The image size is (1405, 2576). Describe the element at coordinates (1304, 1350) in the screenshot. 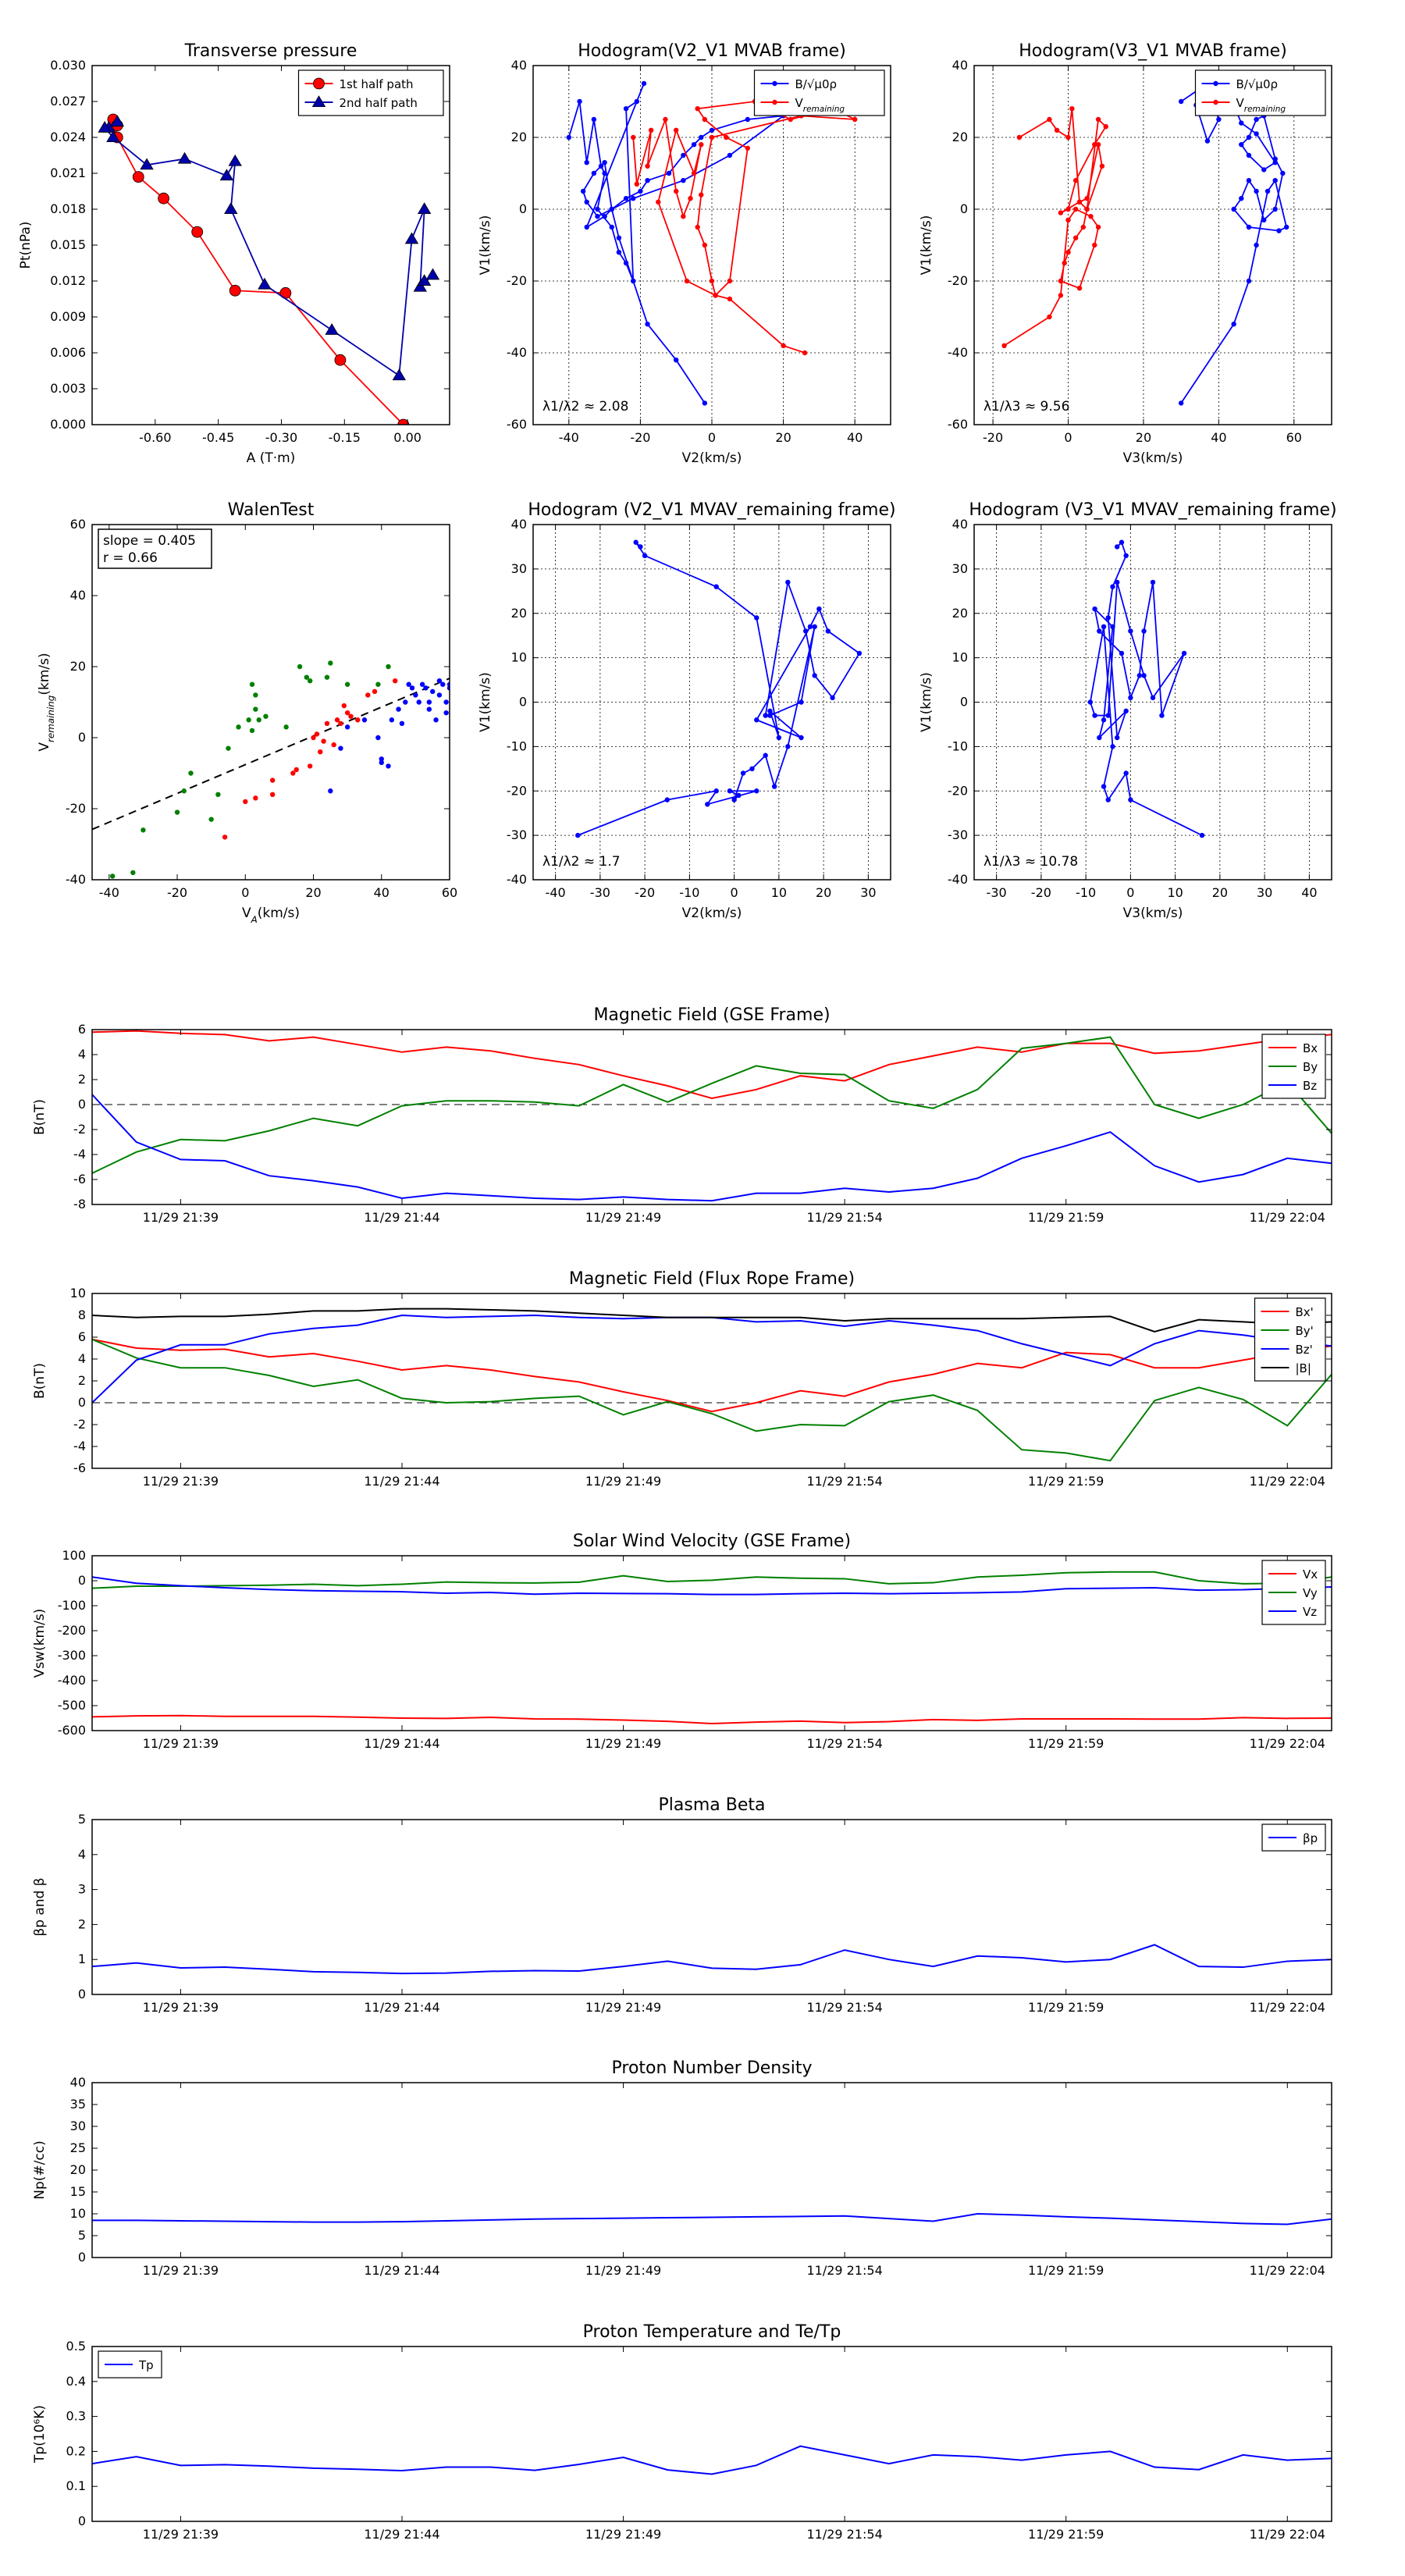

I see `legend-label: Bz'` at that location.